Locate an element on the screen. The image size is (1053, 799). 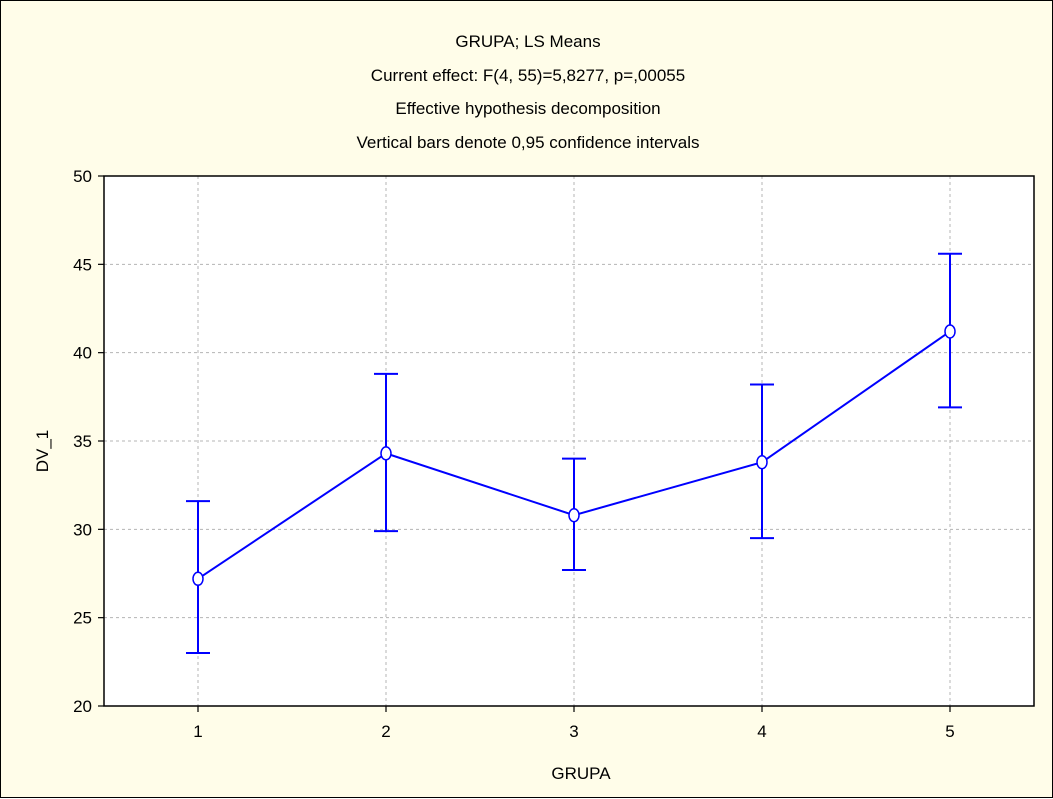
y-tick-label: 30 is located at coordinates (82, 529).